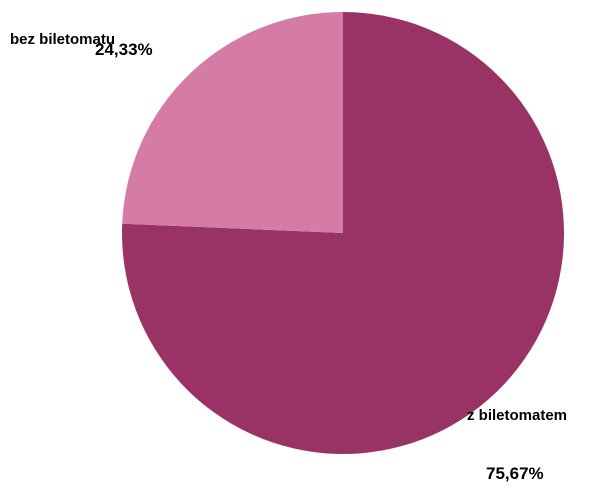 Image resolution: width=611 pixels, height=488 pixels. I want to click on slice-value-label: 24,33%, so click(124, 49).